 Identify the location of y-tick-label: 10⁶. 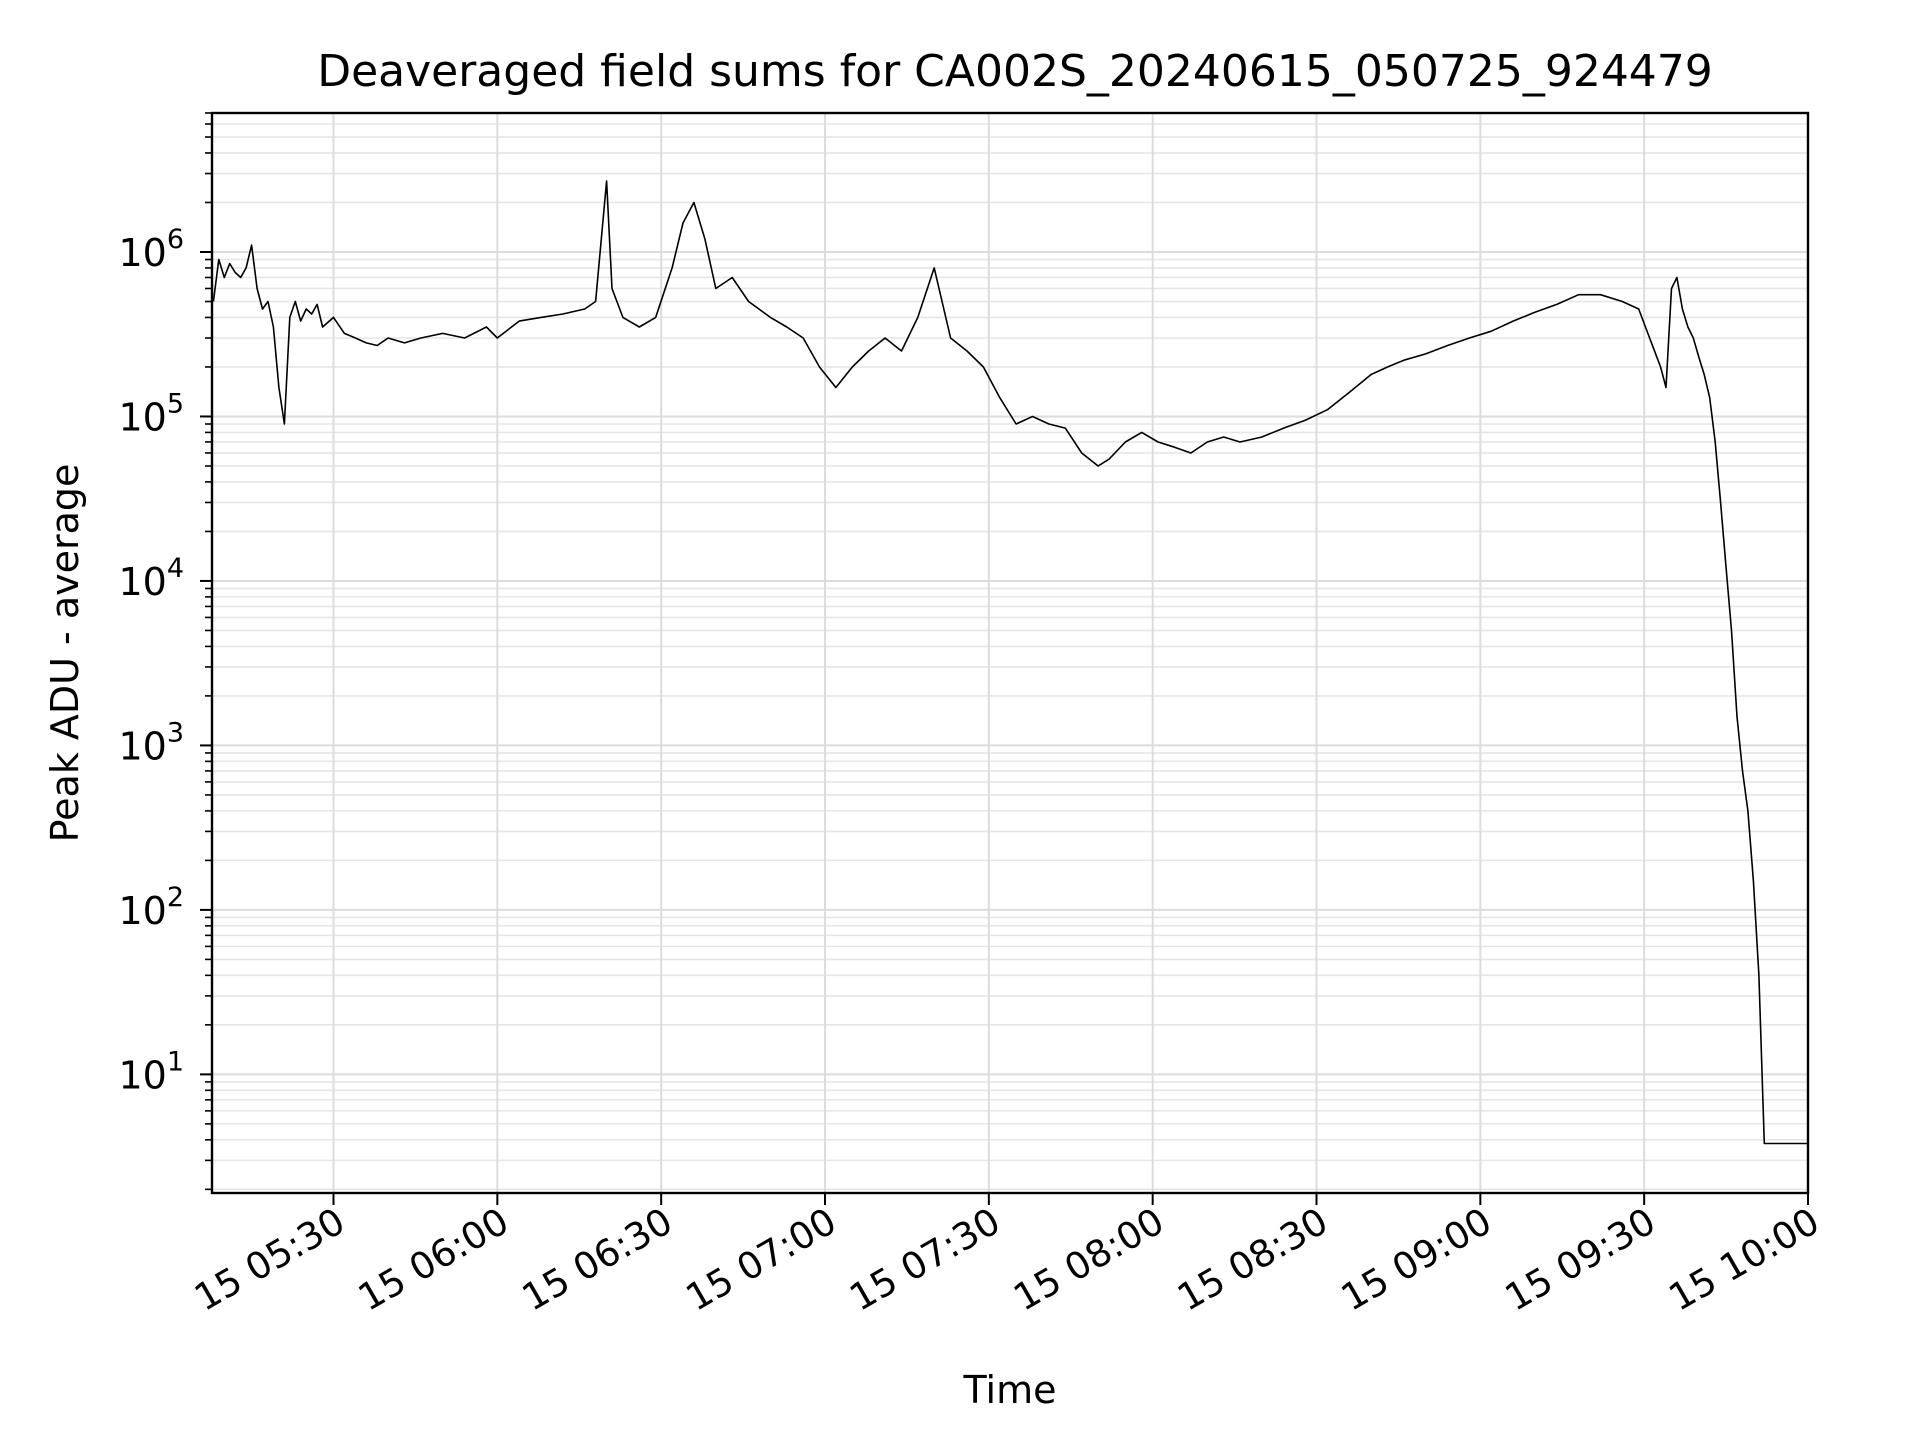
(151, 249).